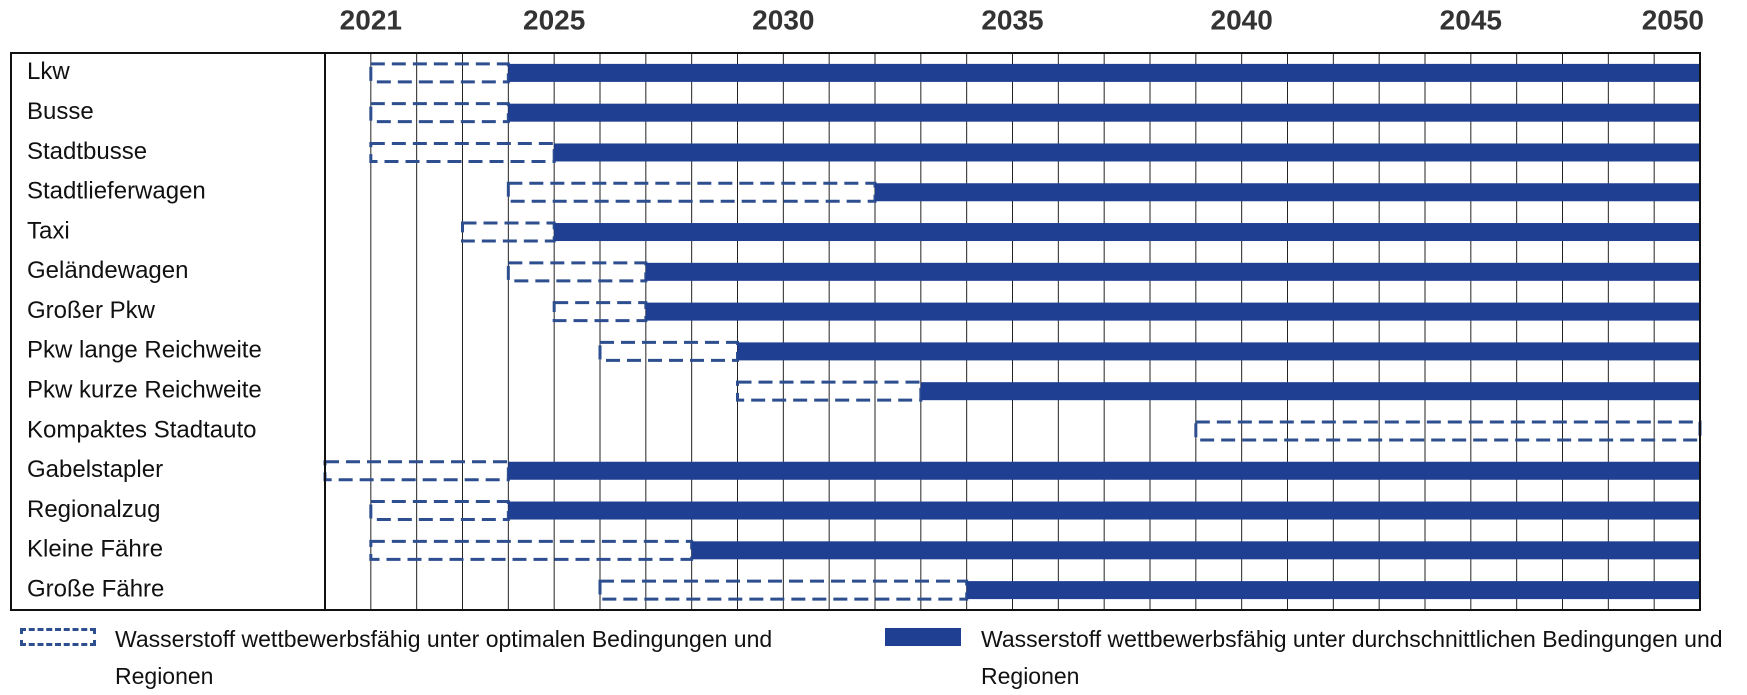  I want to click on x-tick-label: 2025, so click(554, 19).